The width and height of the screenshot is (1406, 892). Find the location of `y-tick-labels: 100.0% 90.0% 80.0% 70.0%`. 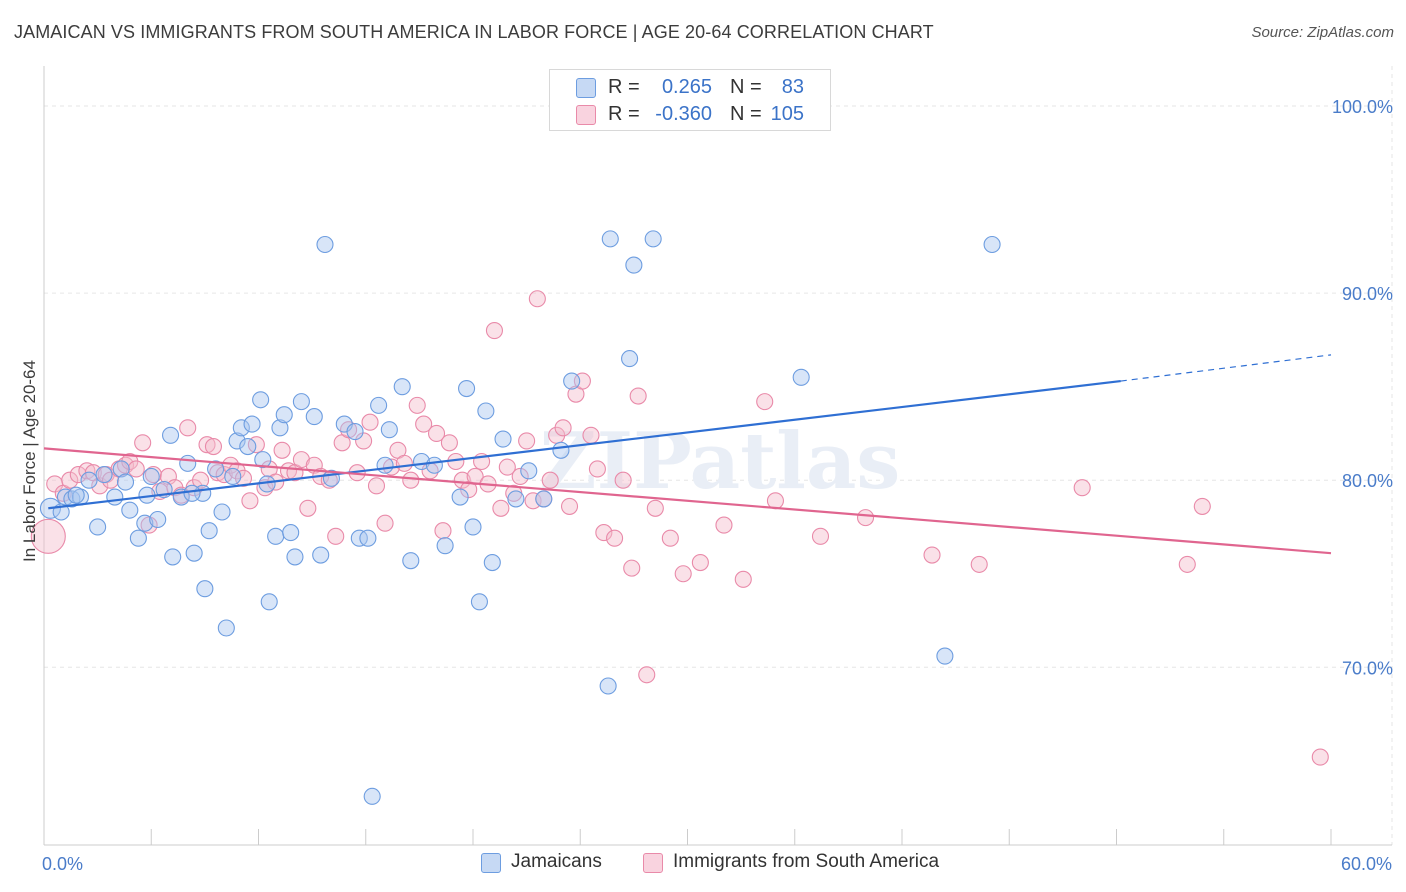

y-tick-labels: 100.0% 90.0% 80.0% 70.0% is located at coordinates (1362, 387).